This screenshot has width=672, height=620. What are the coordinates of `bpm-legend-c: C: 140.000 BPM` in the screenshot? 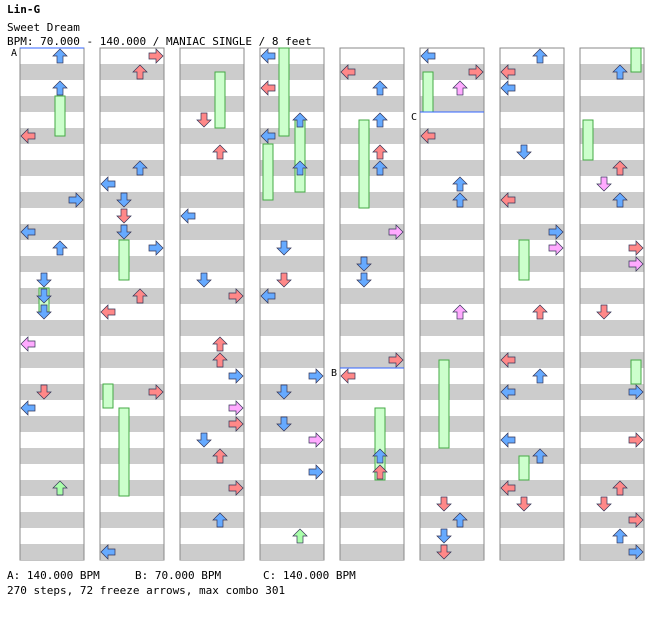 It's located at (309, 575).